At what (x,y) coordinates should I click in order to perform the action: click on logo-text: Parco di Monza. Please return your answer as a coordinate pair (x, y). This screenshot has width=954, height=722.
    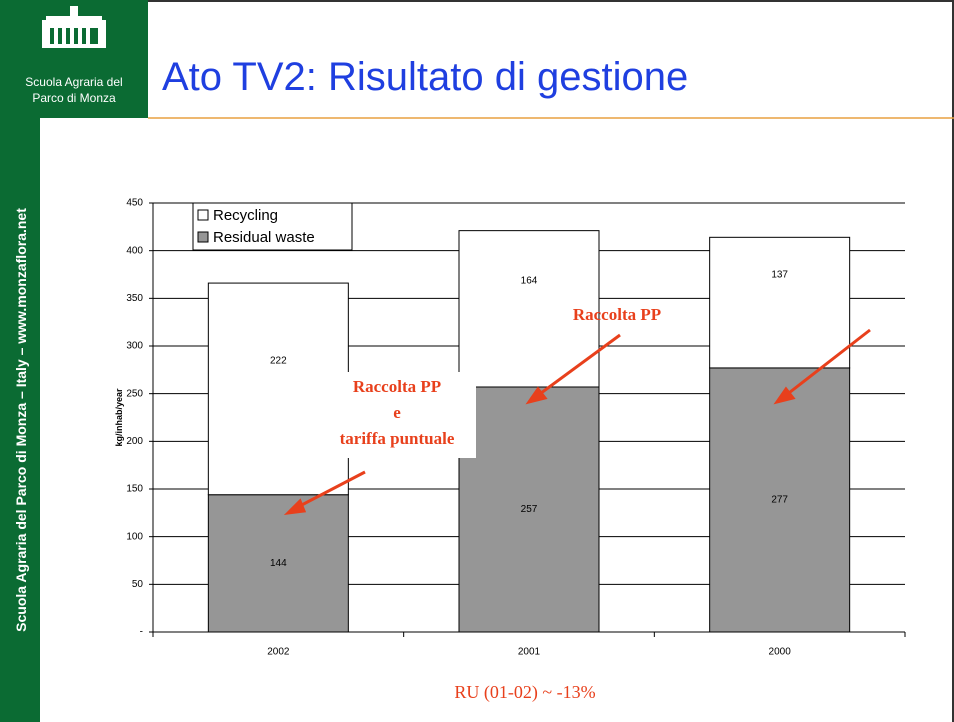
    Looking at the image, I should click on (74, 98).